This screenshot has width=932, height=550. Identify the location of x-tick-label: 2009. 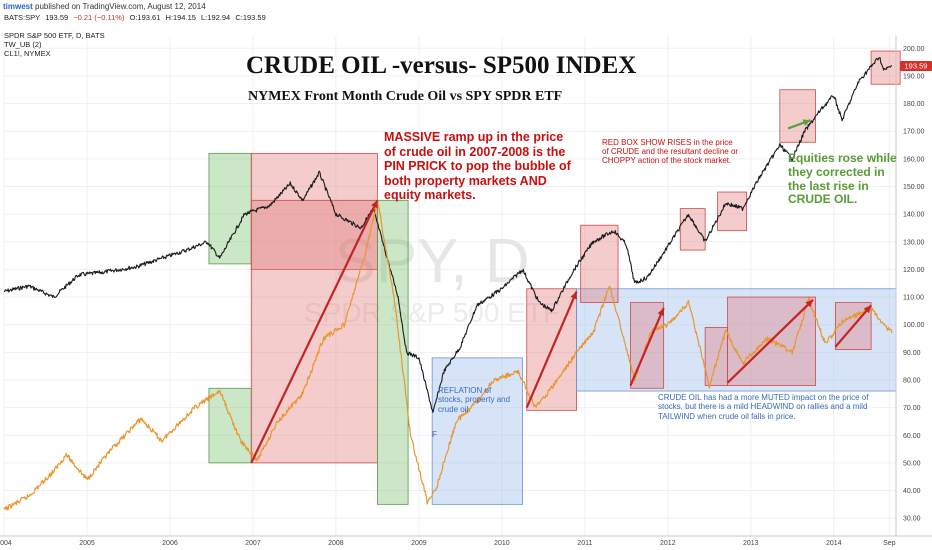
(419, 543).